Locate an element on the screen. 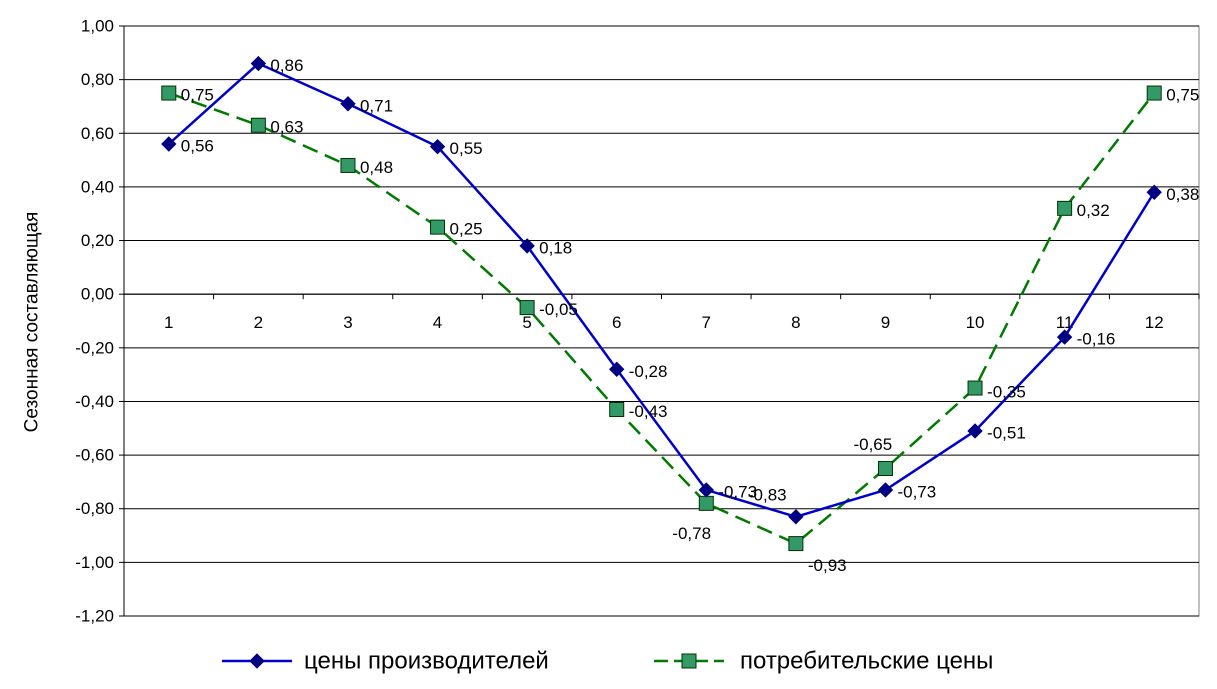 The height and width of the screenshot is (689, 1217). data-label-consumer: 0,25 is located at coordinates (466, 229).